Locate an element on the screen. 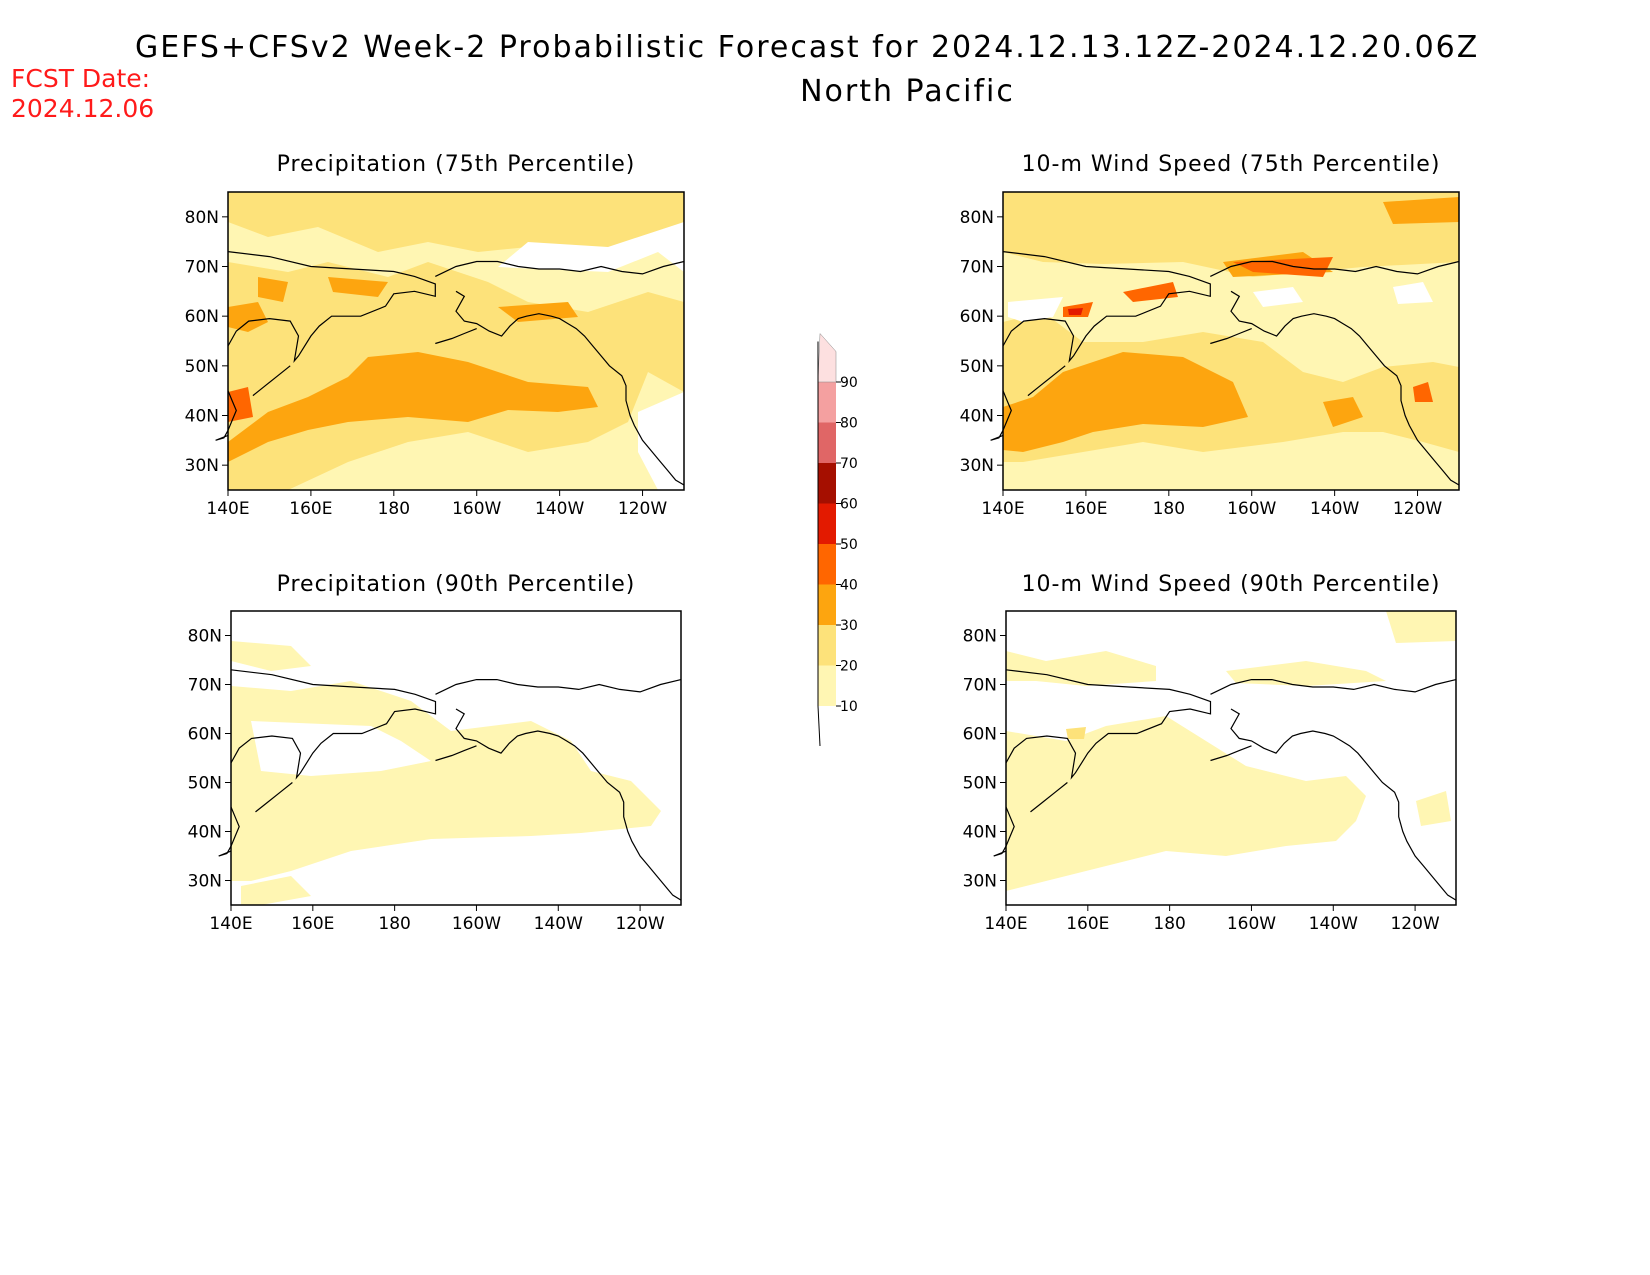 The height and width of the screenshot is (1275, 1650). colorbar-label: 30 is located at coordinates (849, 626).